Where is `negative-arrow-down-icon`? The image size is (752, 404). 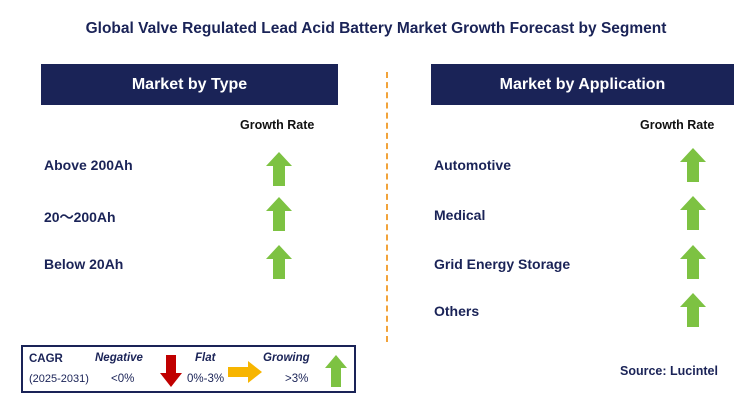 negative-arrow-down-icon is located at coordinates (171, 371).